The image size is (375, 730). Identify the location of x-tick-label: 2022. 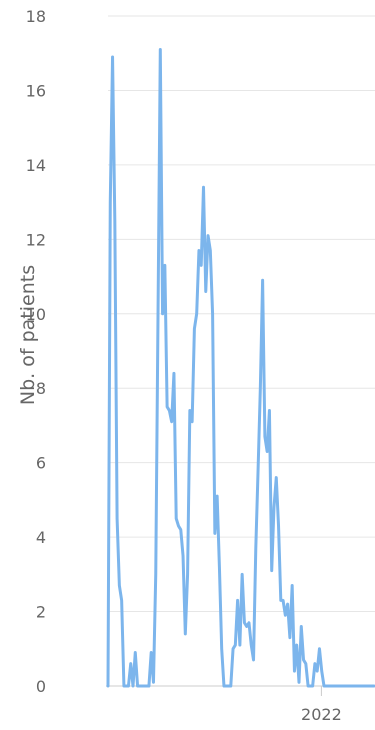
(321, 714).